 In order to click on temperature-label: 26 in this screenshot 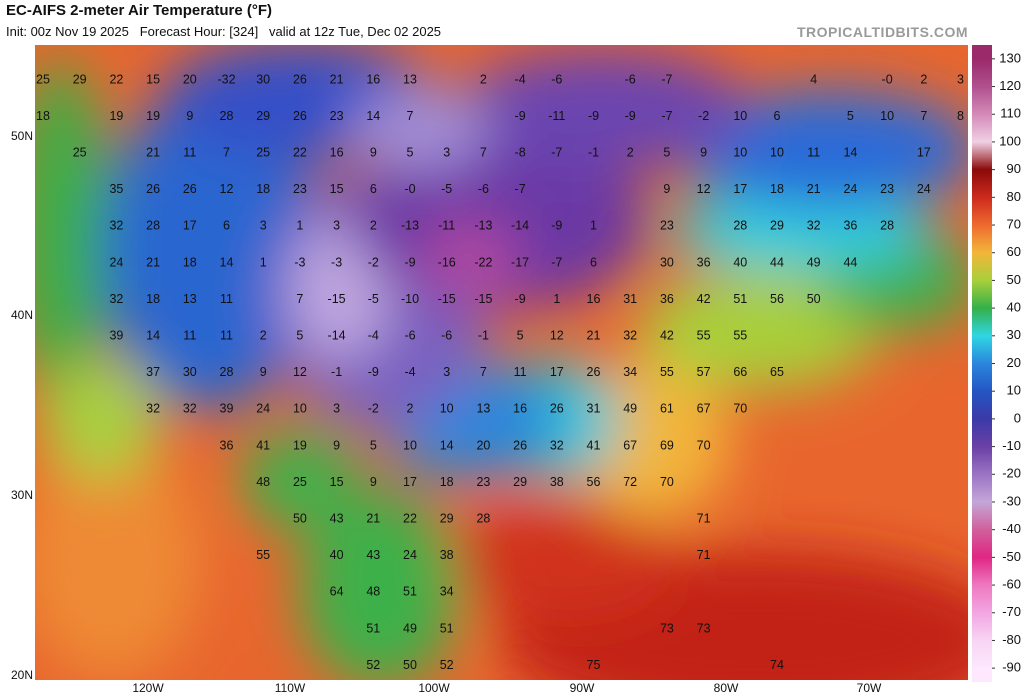, I will do `click(594, 372)`.